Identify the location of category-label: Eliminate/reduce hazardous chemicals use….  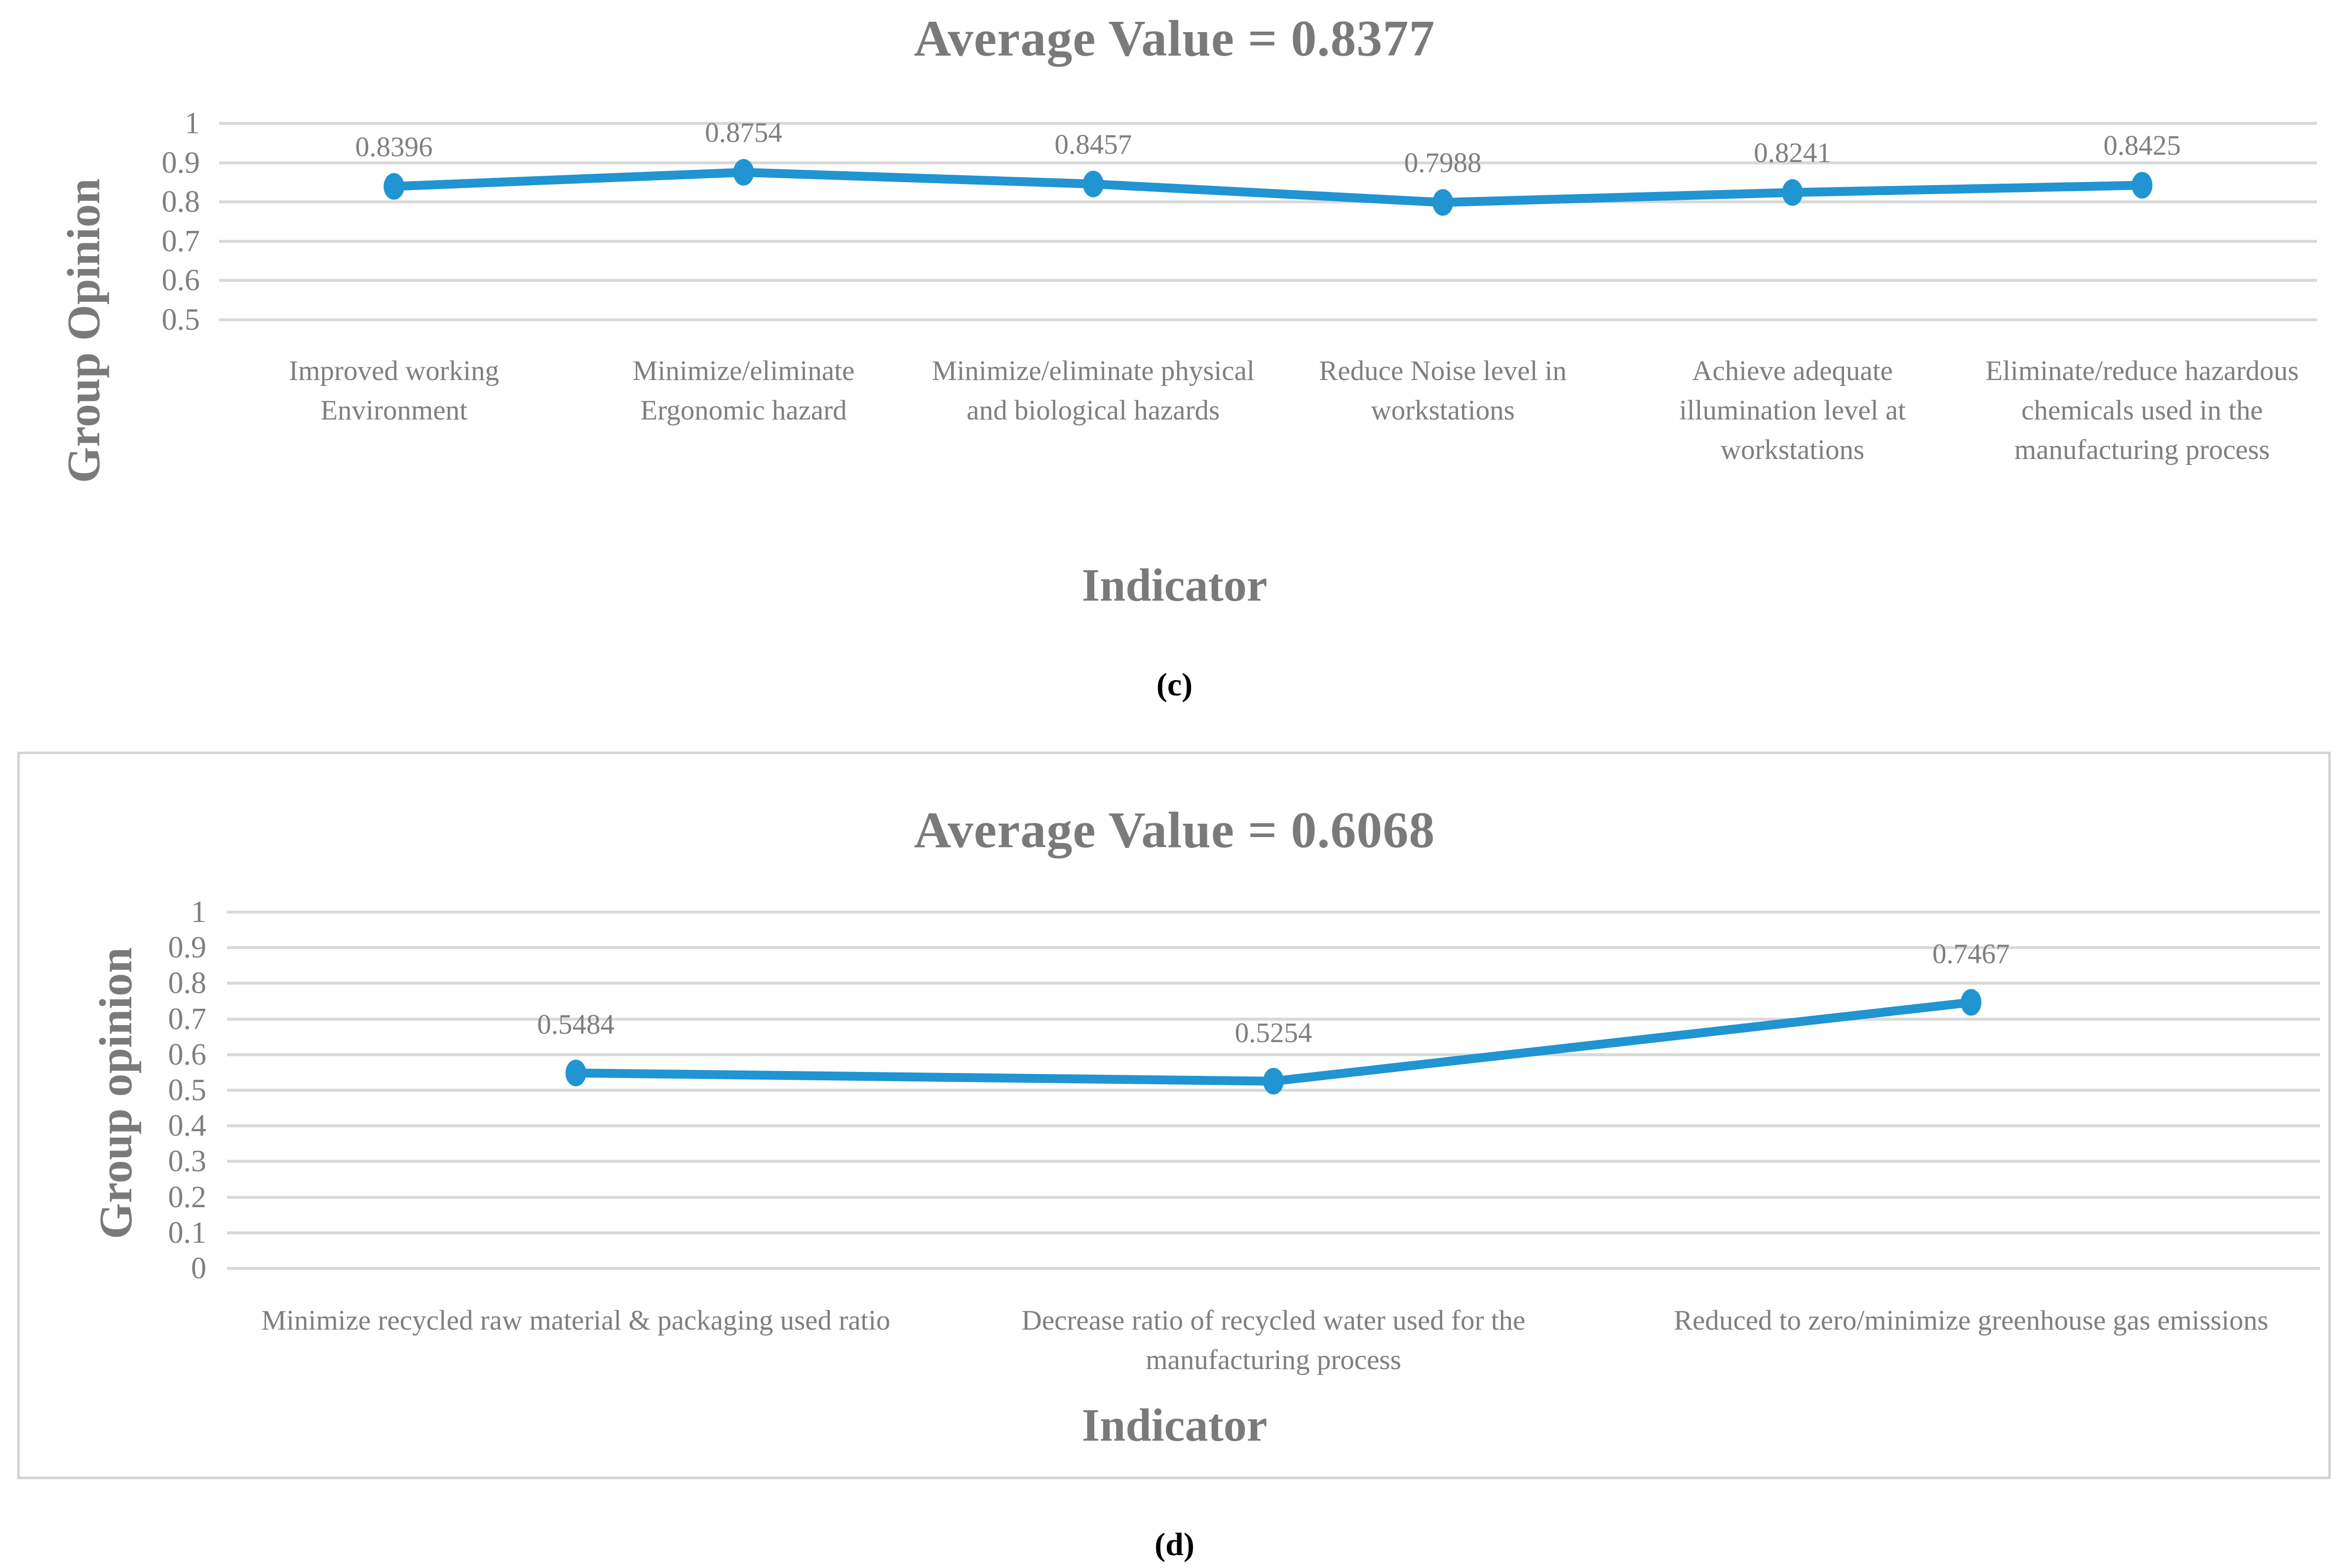
(2142, 410).